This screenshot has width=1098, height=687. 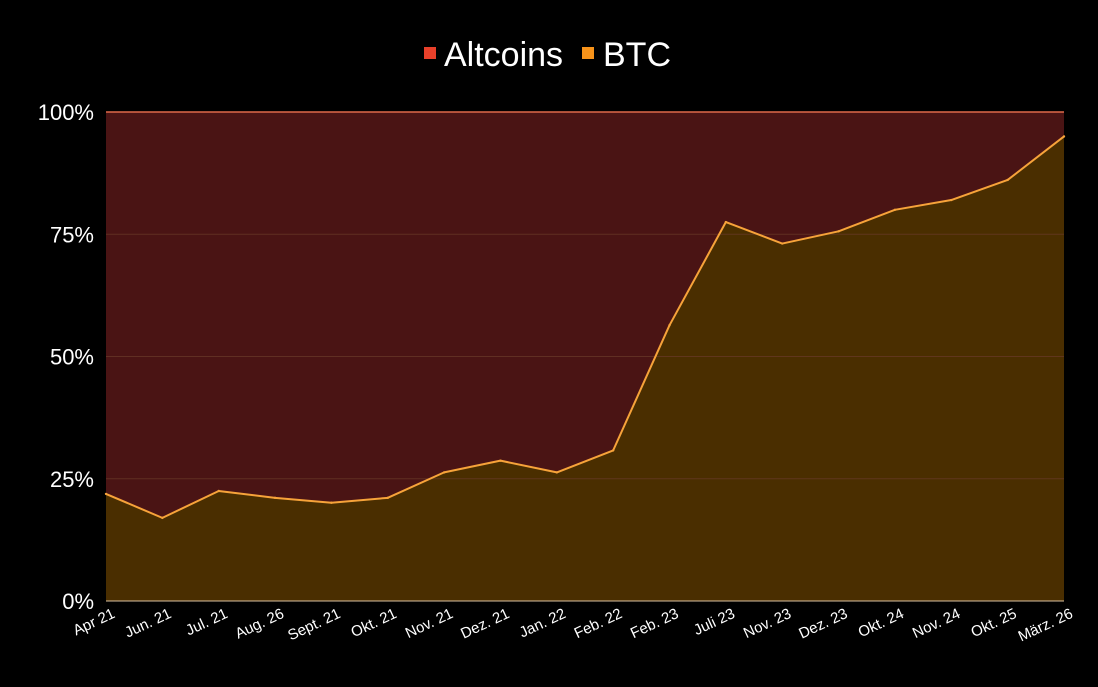 What do you see at coordinates (373, 623) in the screenshot?
I see `x-tick-label: Okt. 21` at bounding box center [373, 623].